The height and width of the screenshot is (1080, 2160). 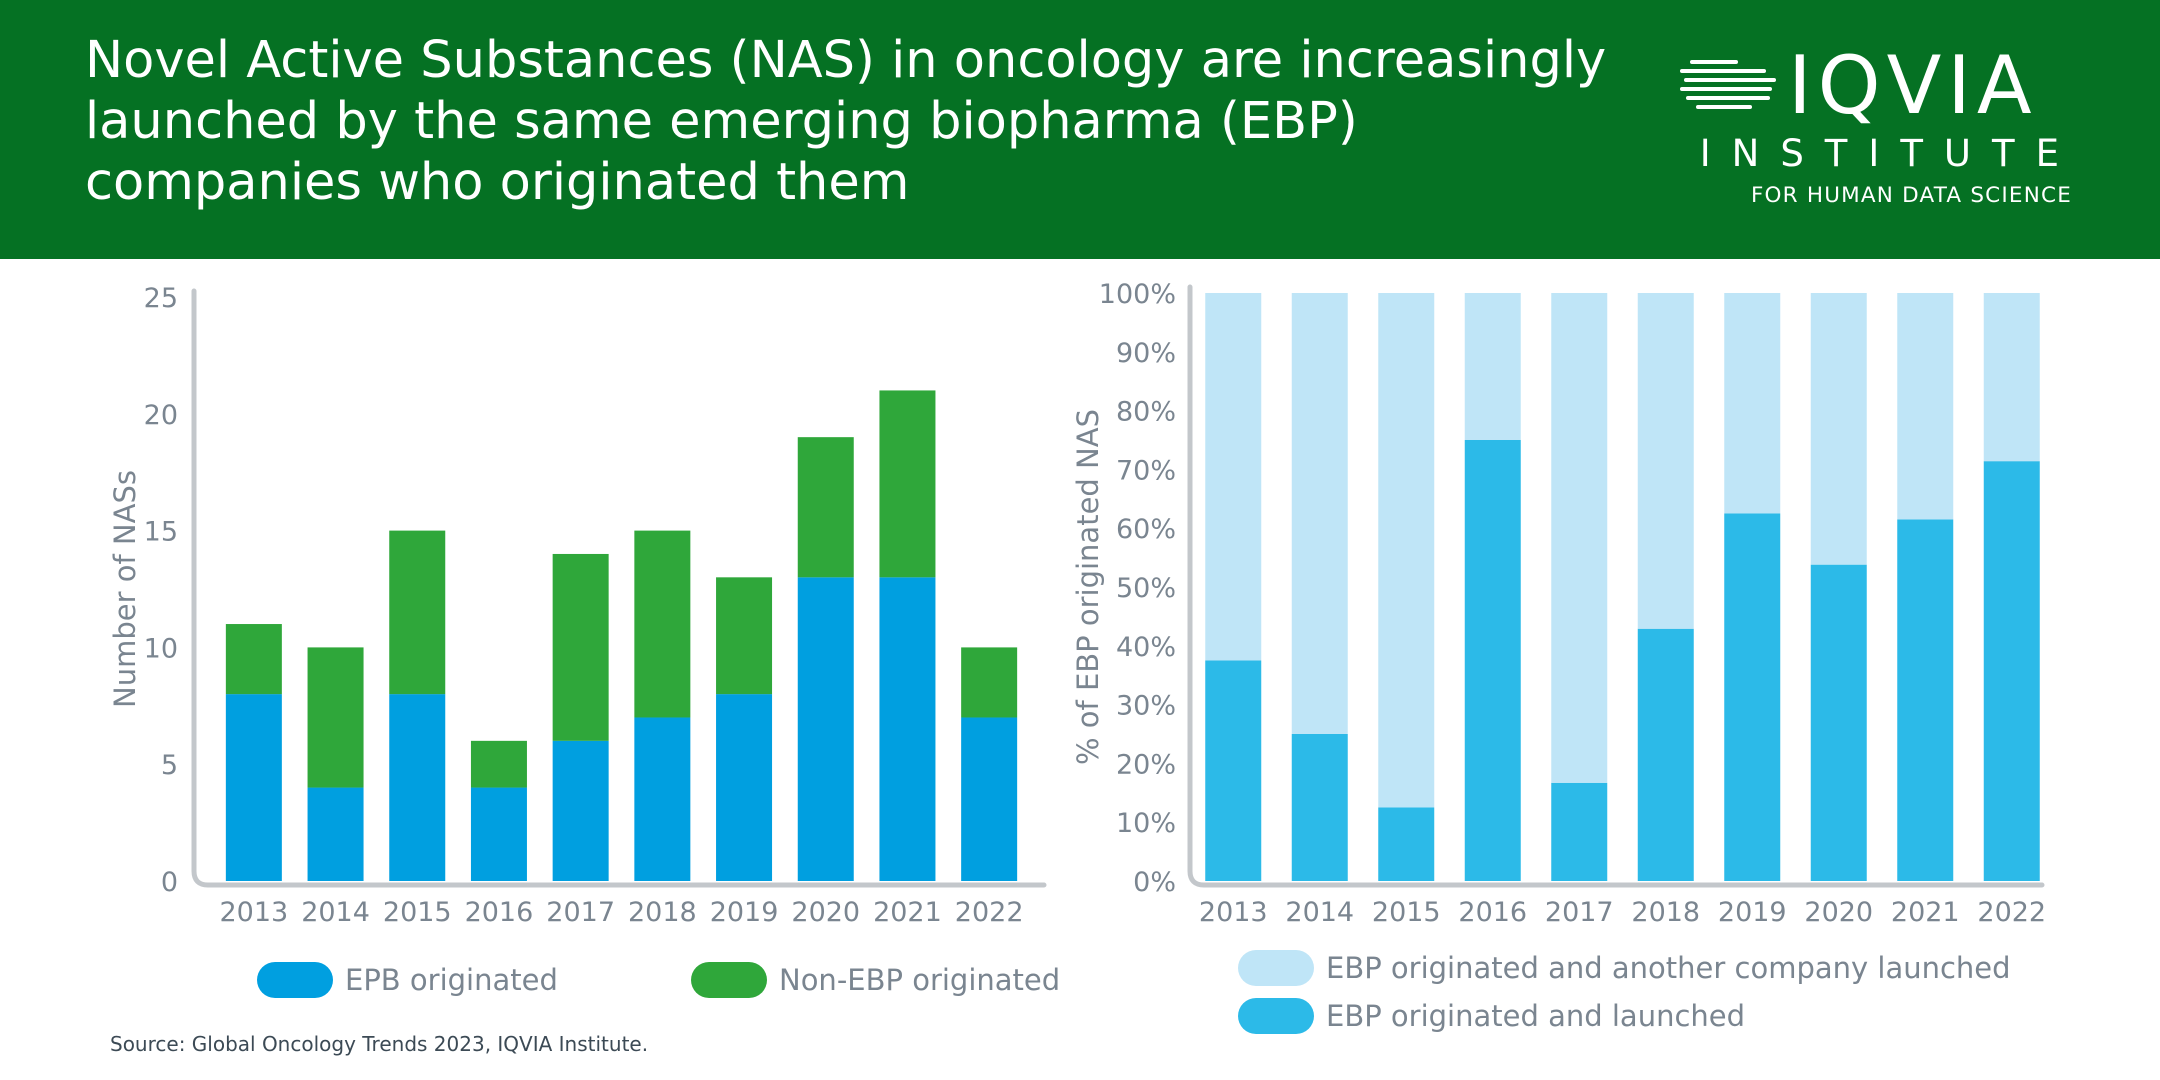 What do you see at coordinates (1146, 647) in the screenshot?
I see `y-tick-label: 40%` at bounding box center [1146, 647].